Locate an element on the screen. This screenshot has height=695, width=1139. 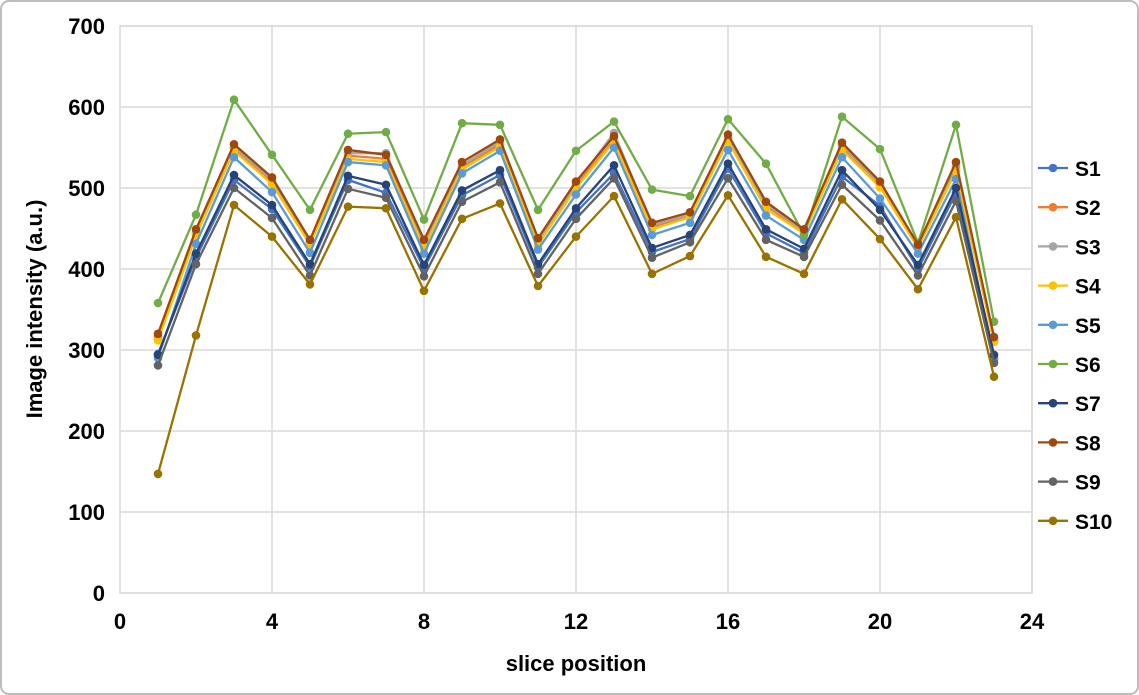
x-tick-label-8: 8 is located at coordinates (424, 621).